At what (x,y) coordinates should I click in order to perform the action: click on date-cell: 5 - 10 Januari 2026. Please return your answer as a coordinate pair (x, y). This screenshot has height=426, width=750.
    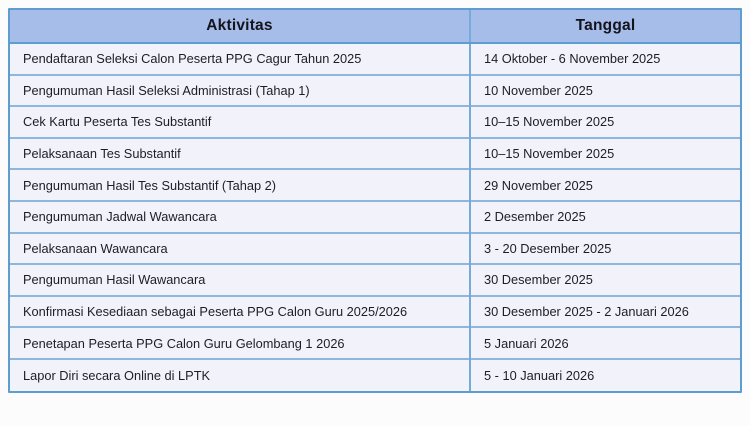
    Looking at the image, I should click on (605, 374).